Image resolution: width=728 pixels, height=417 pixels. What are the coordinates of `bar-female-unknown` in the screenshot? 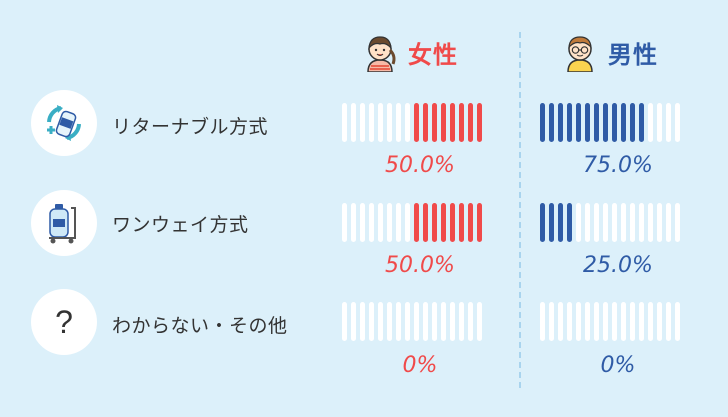 It's located at (412, 321).